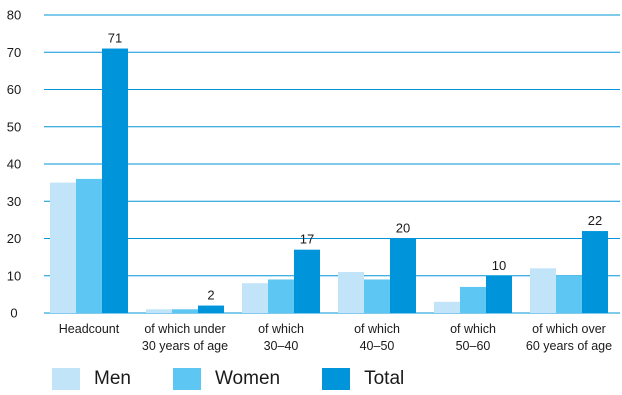  What do you see at coordinates (185, 346) in the screenshot?
I see `category-label: 30 years of age` at bounding box center [185, 346].